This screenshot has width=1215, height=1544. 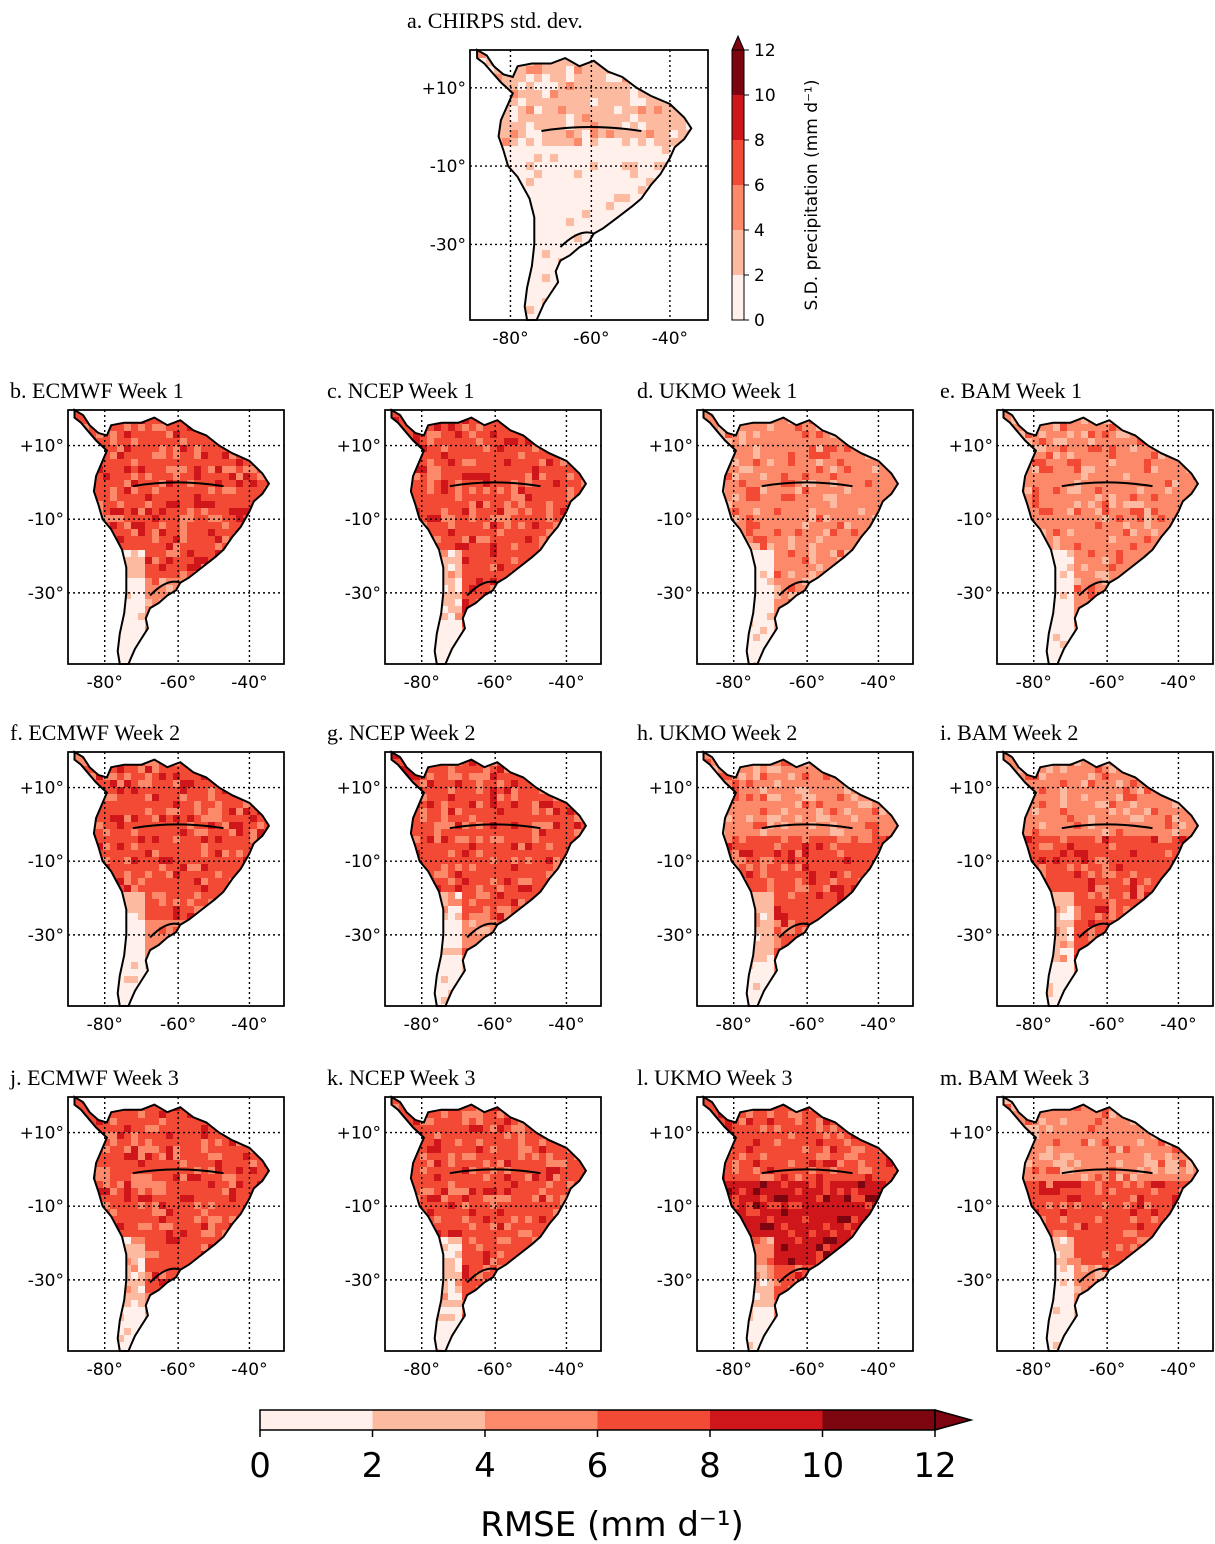 I want to click on panel-g: g. NCEP Week 2 -80° -60° -40° +10° -10° -30°, so click(x=464, y=877).